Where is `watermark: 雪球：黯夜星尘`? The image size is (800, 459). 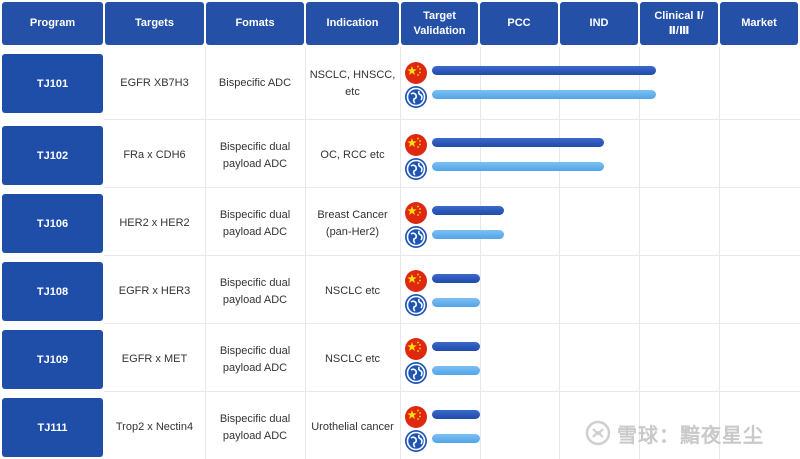
watermark: 雪球：黯夜星尘 is located at coordinates (690, 433).